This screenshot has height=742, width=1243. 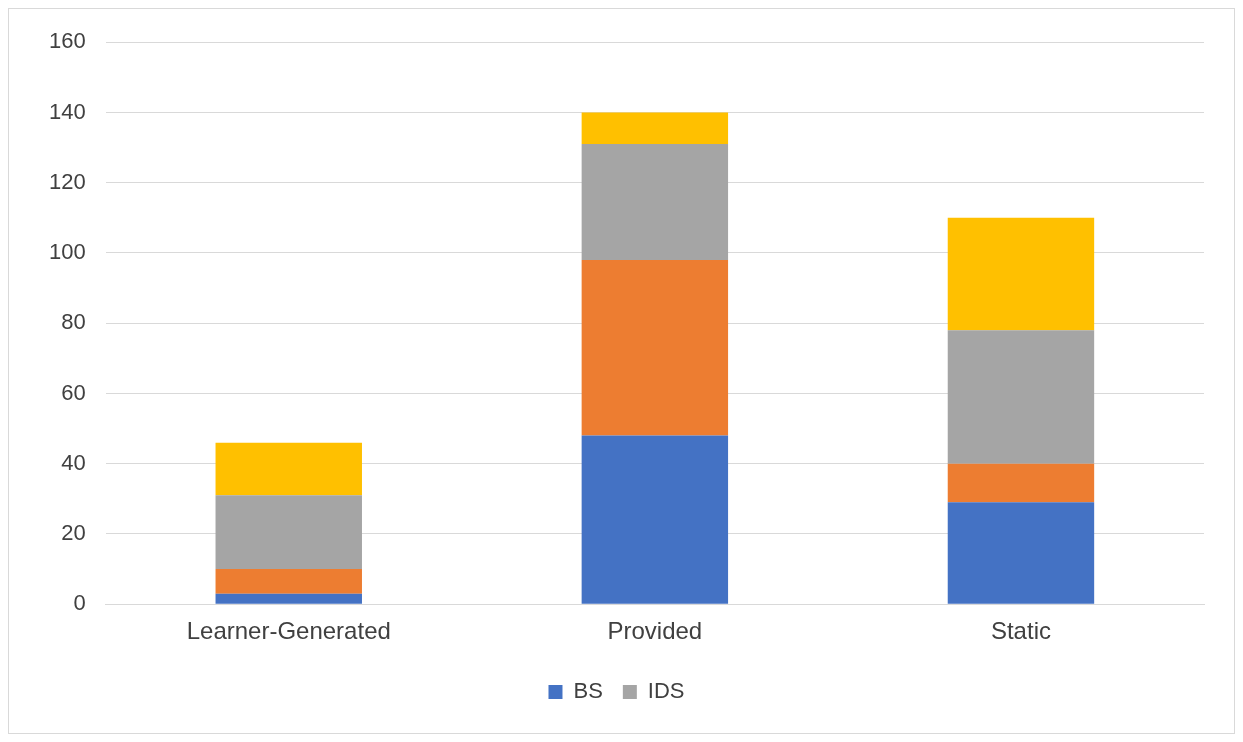 What do you see at coordinates (588, 691) in the screenshot?
I see `legend-label: BS` at bounding box center [588, 691].